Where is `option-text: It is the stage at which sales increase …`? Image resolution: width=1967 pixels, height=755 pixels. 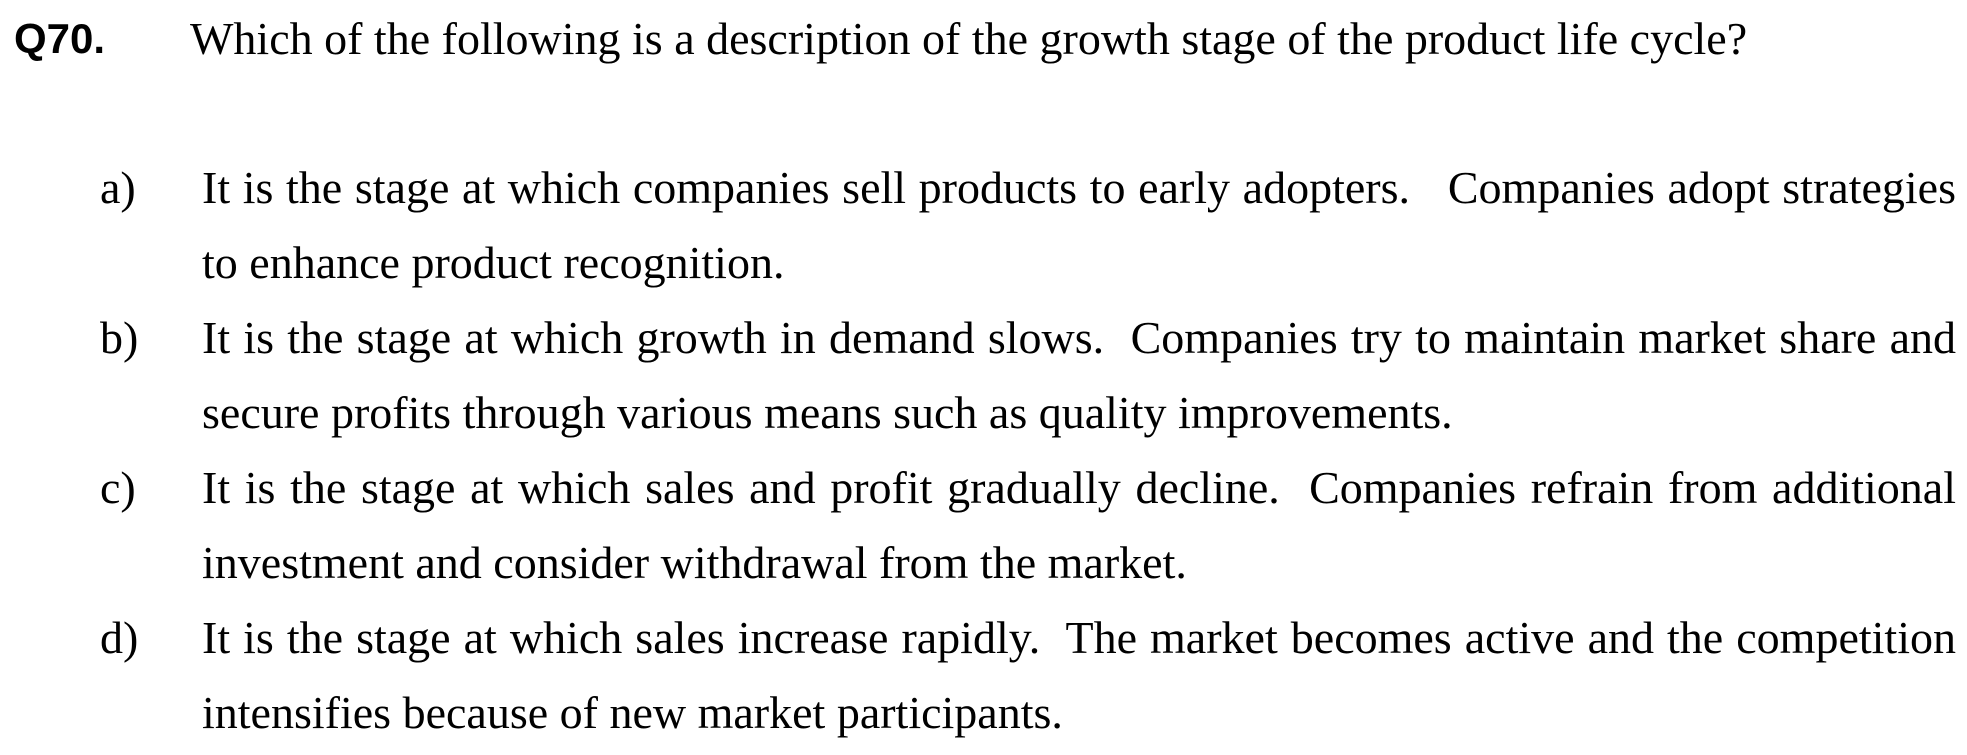 option-text: It is the stage at which sales increase … is located at coordinates (1079, 675).